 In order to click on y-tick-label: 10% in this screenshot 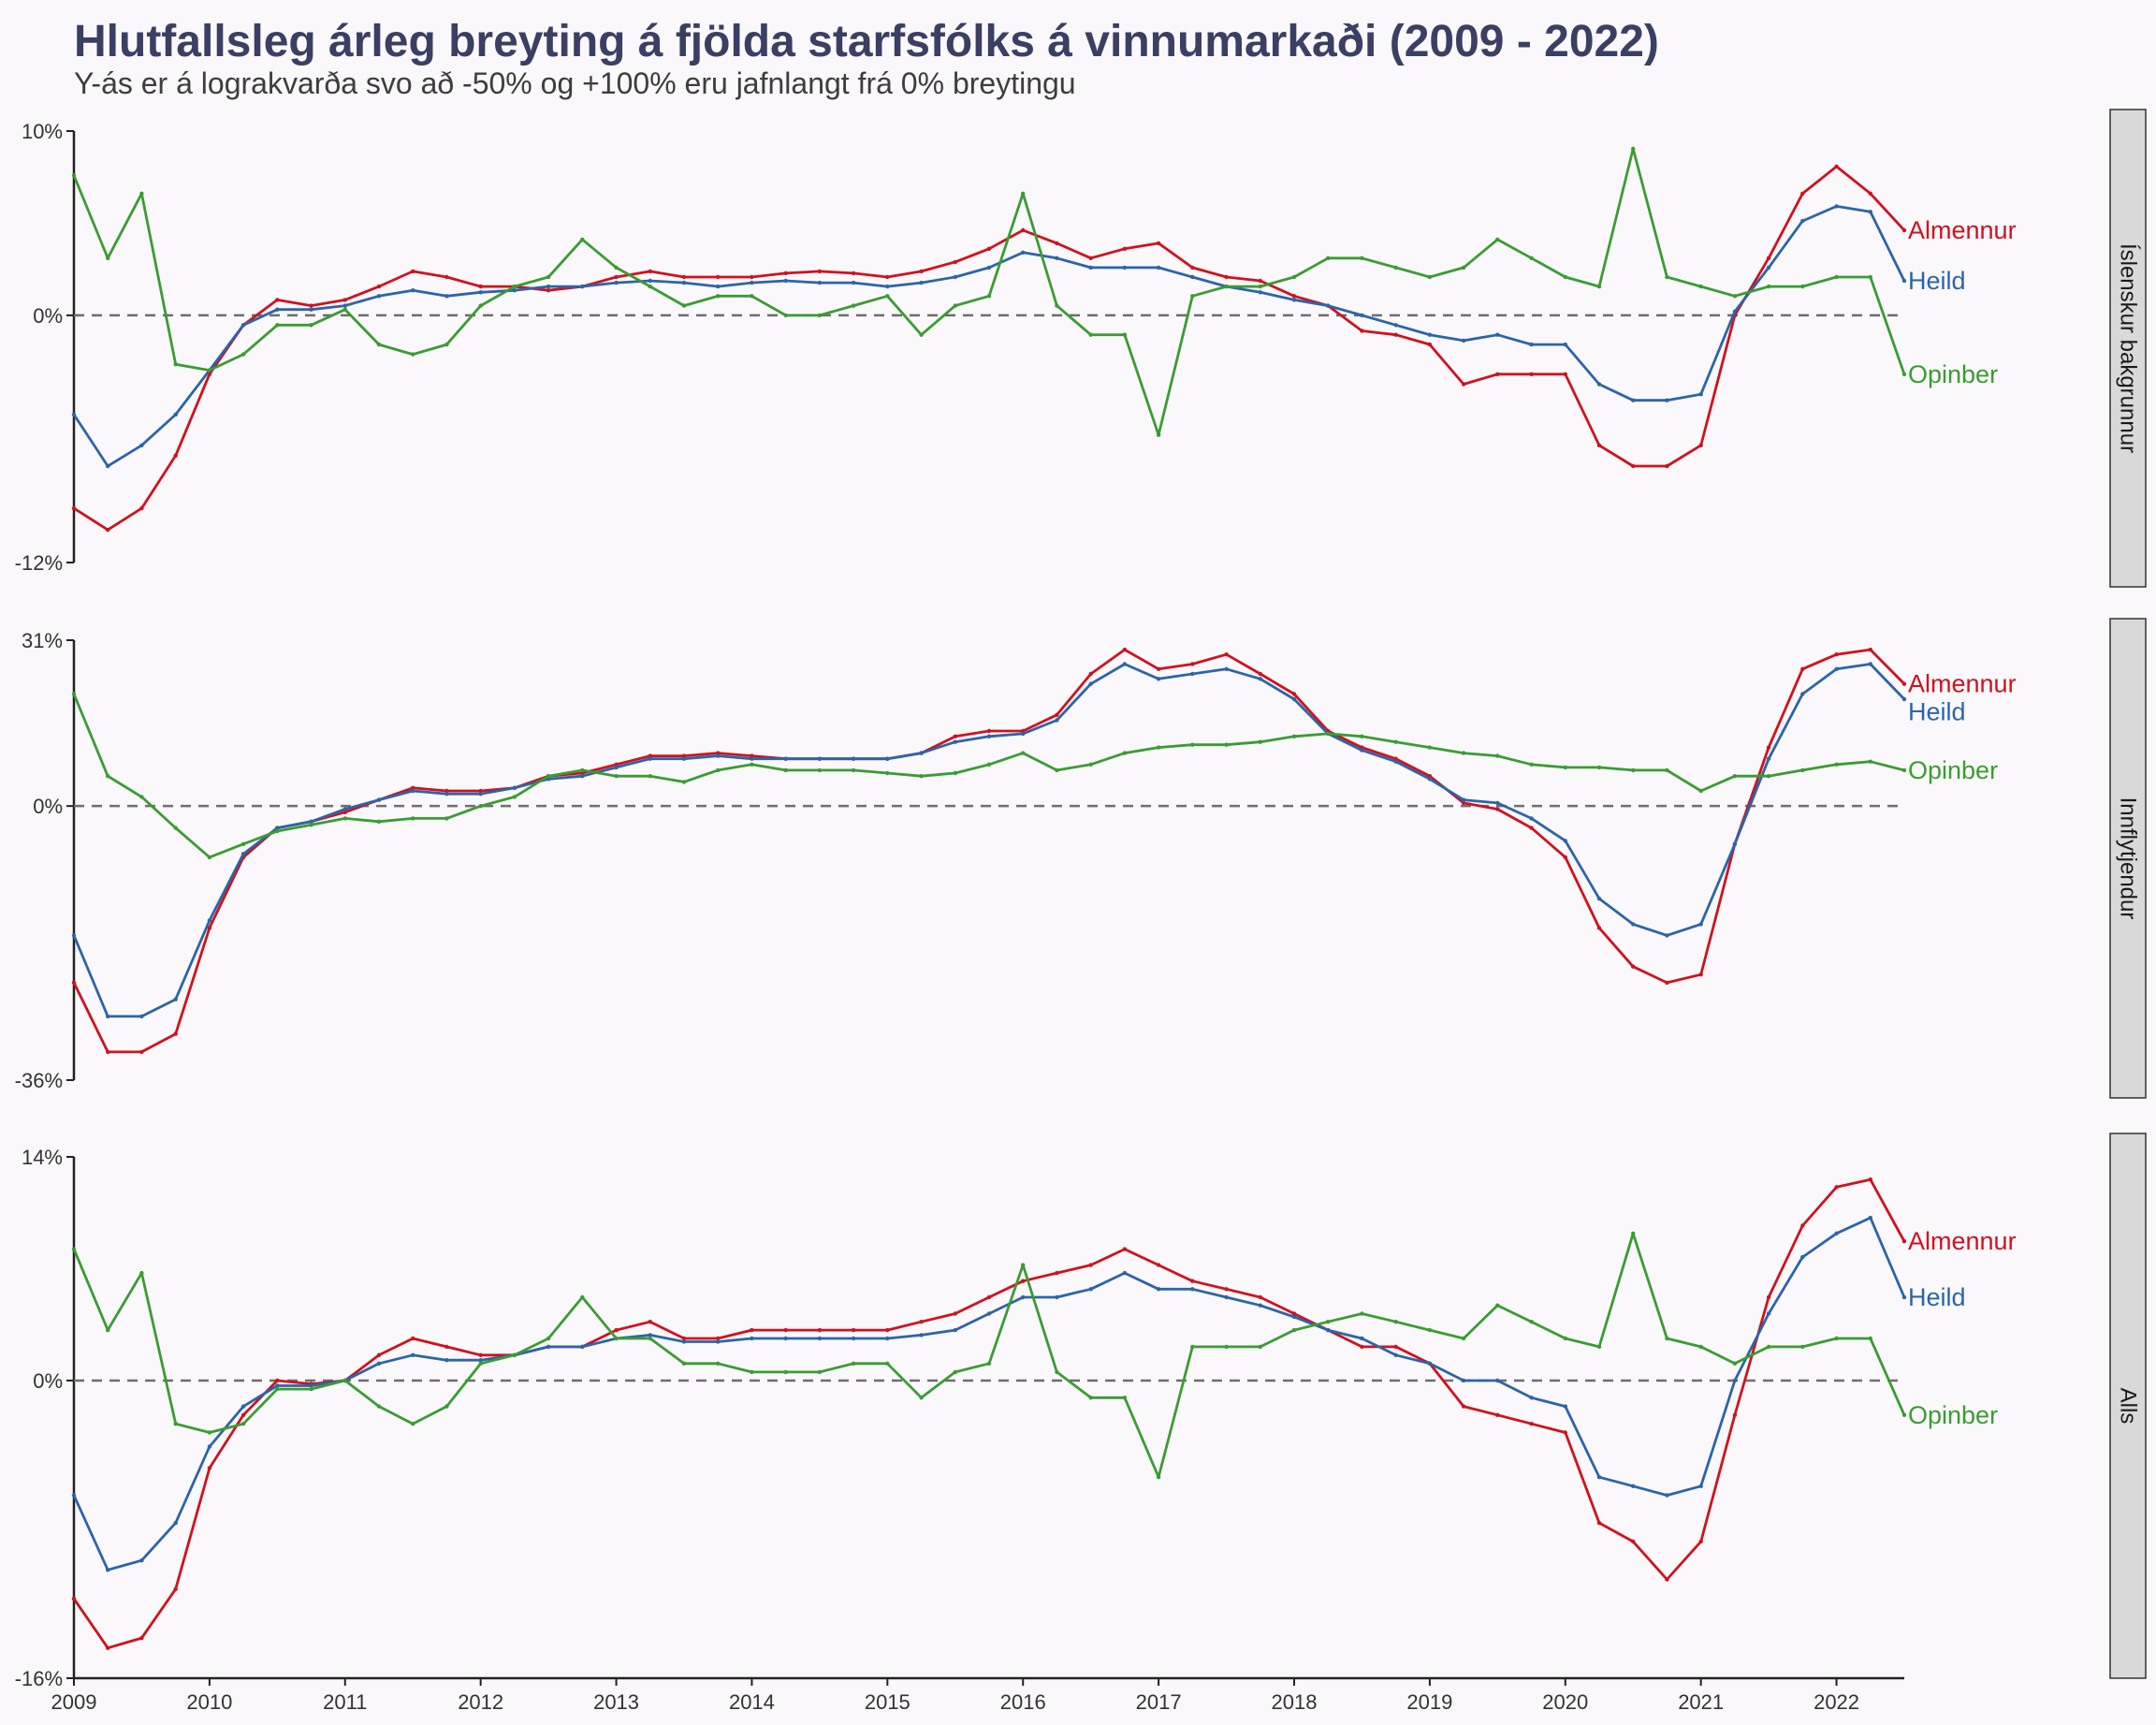, I will do `click(42, 131)`.